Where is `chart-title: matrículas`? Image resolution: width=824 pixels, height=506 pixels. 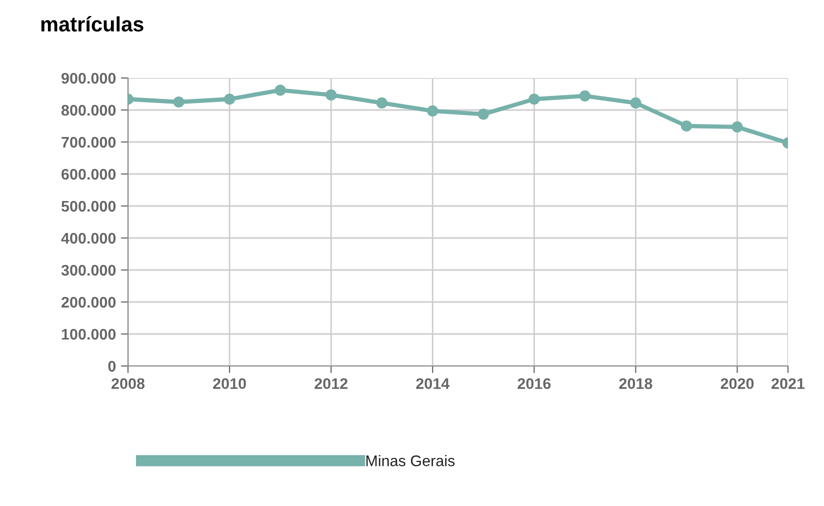
chart-title: matrículas is located at coordinates (92, 24).